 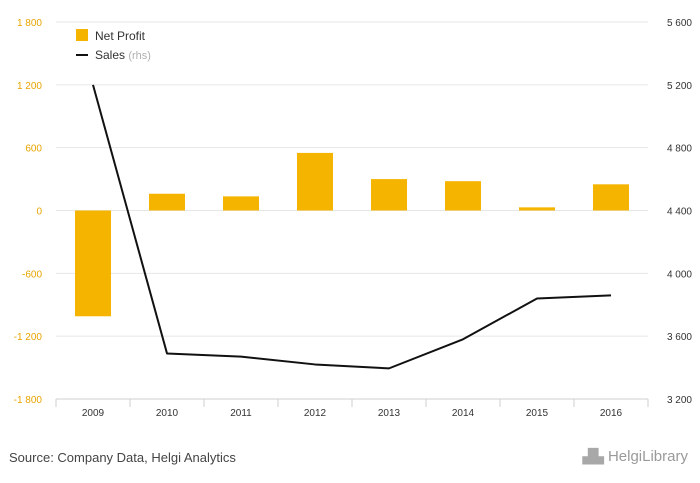 I want to click on left-tick-label: 1 800, so click(x=29, y=23).